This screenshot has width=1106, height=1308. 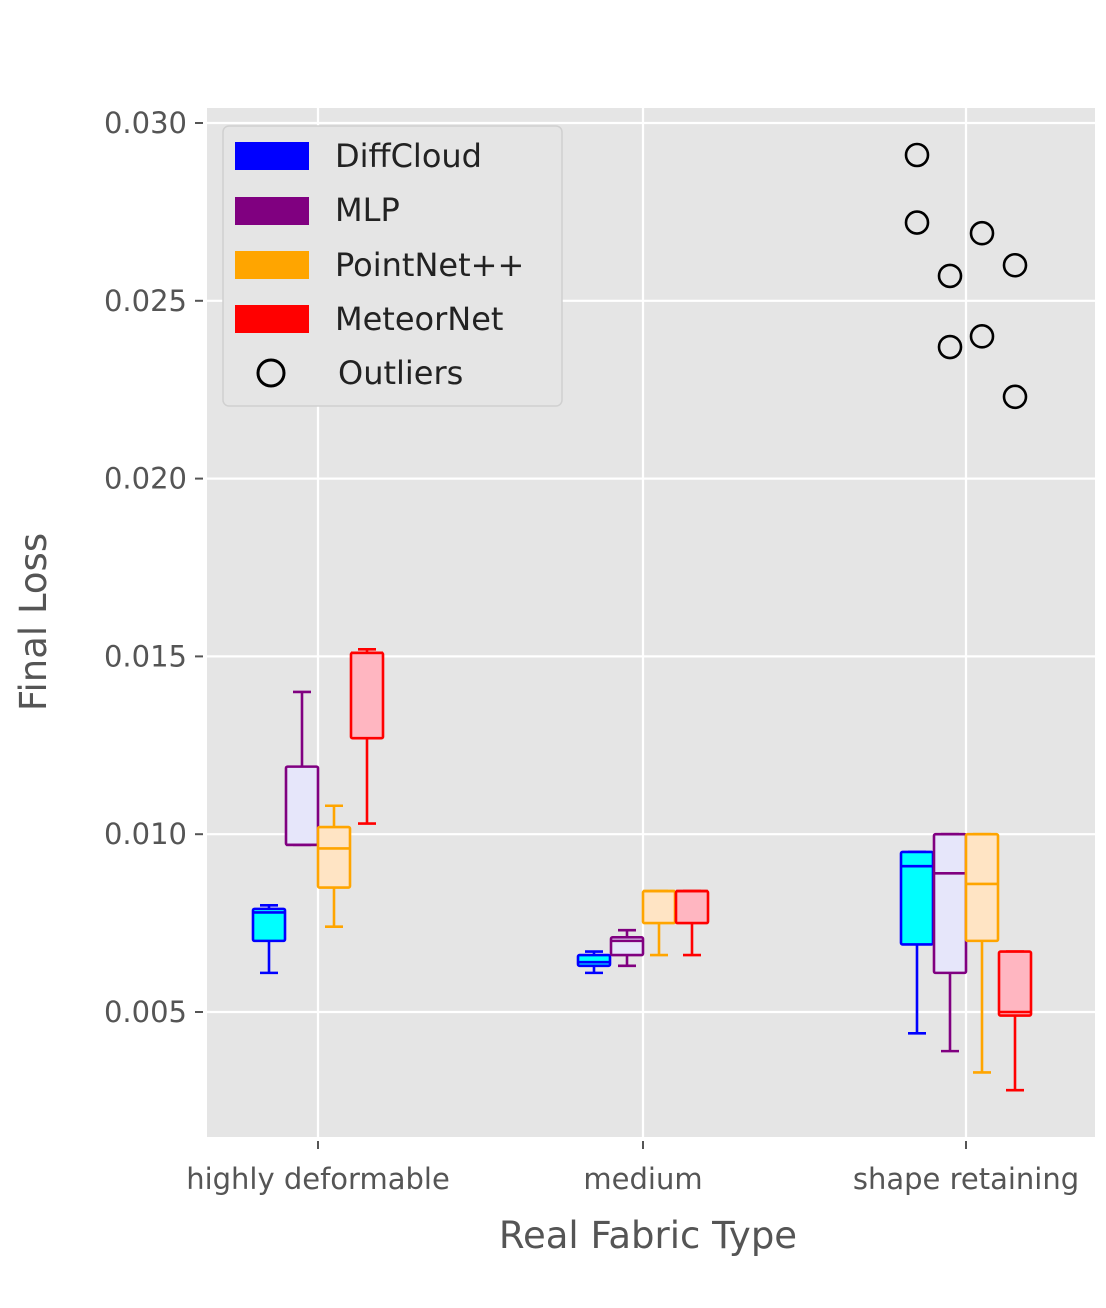 I want to click on box-pointnet-highly-deformable, so click(x=334, y=866).